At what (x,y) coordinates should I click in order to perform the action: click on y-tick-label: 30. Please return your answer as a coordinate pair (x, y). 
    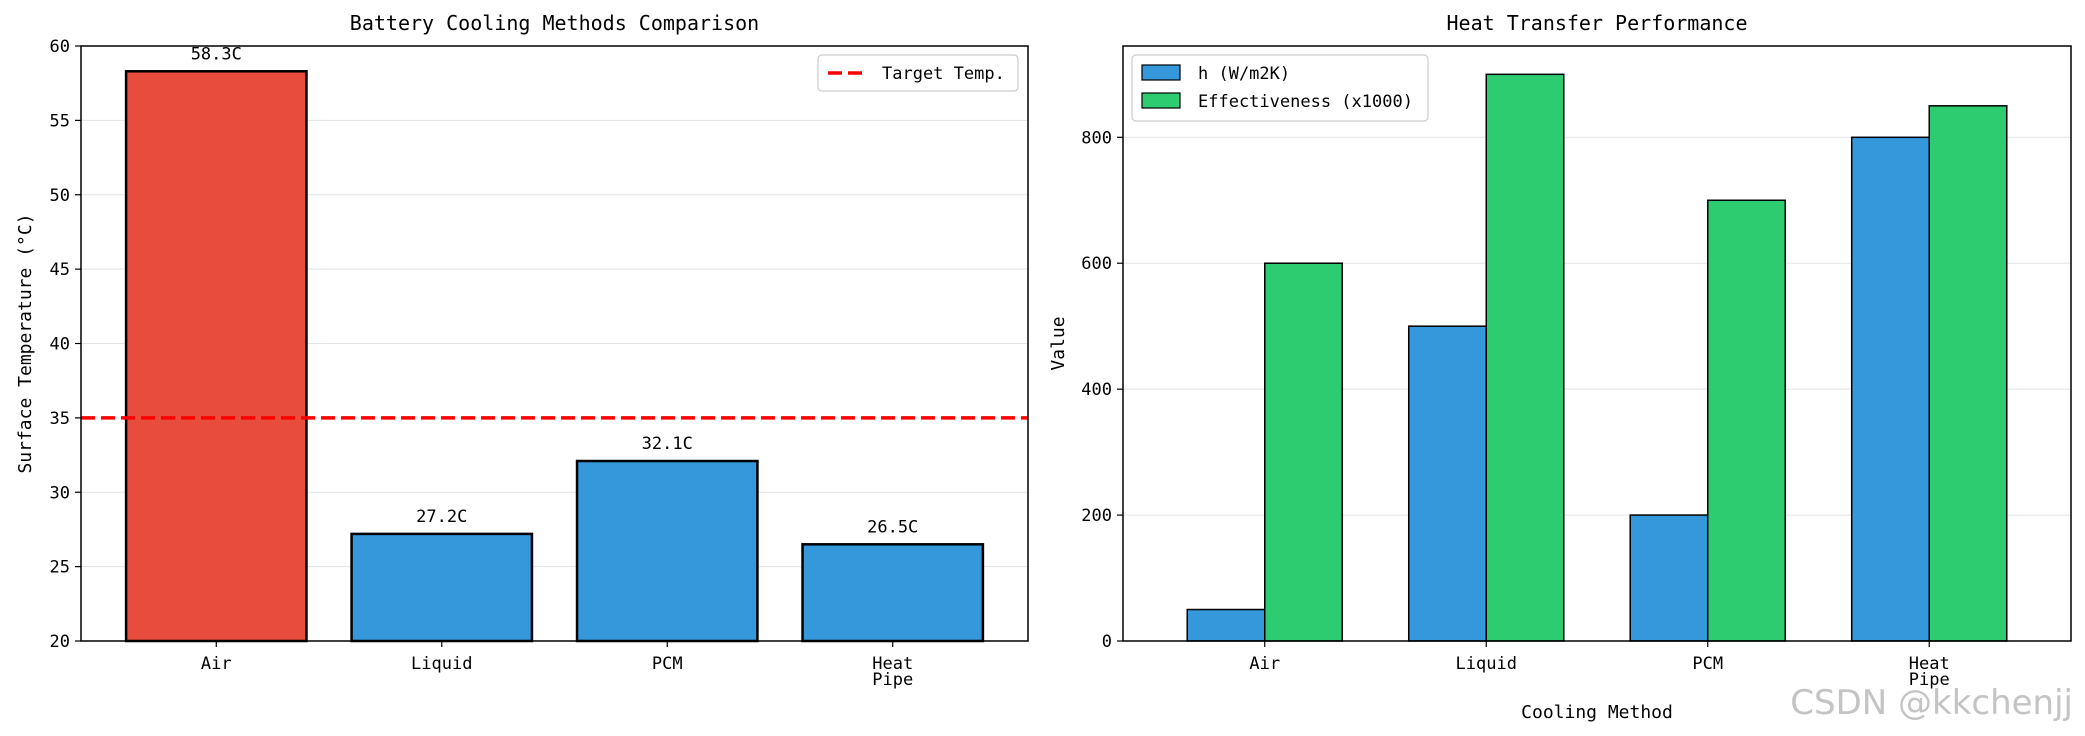
    Looking at the image, I should click on (60, 493).